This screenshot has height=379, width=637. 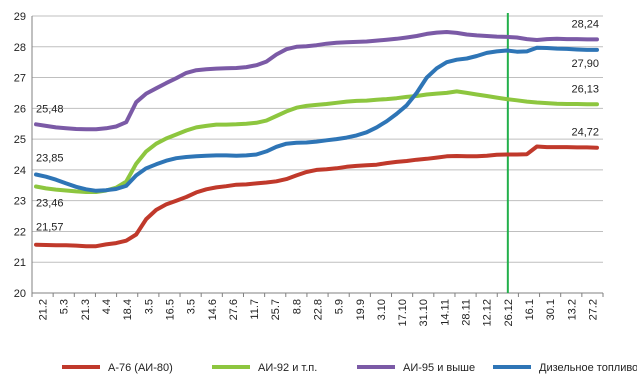 I want to click on y-tick-label: 22, so click(x=20, y=232).